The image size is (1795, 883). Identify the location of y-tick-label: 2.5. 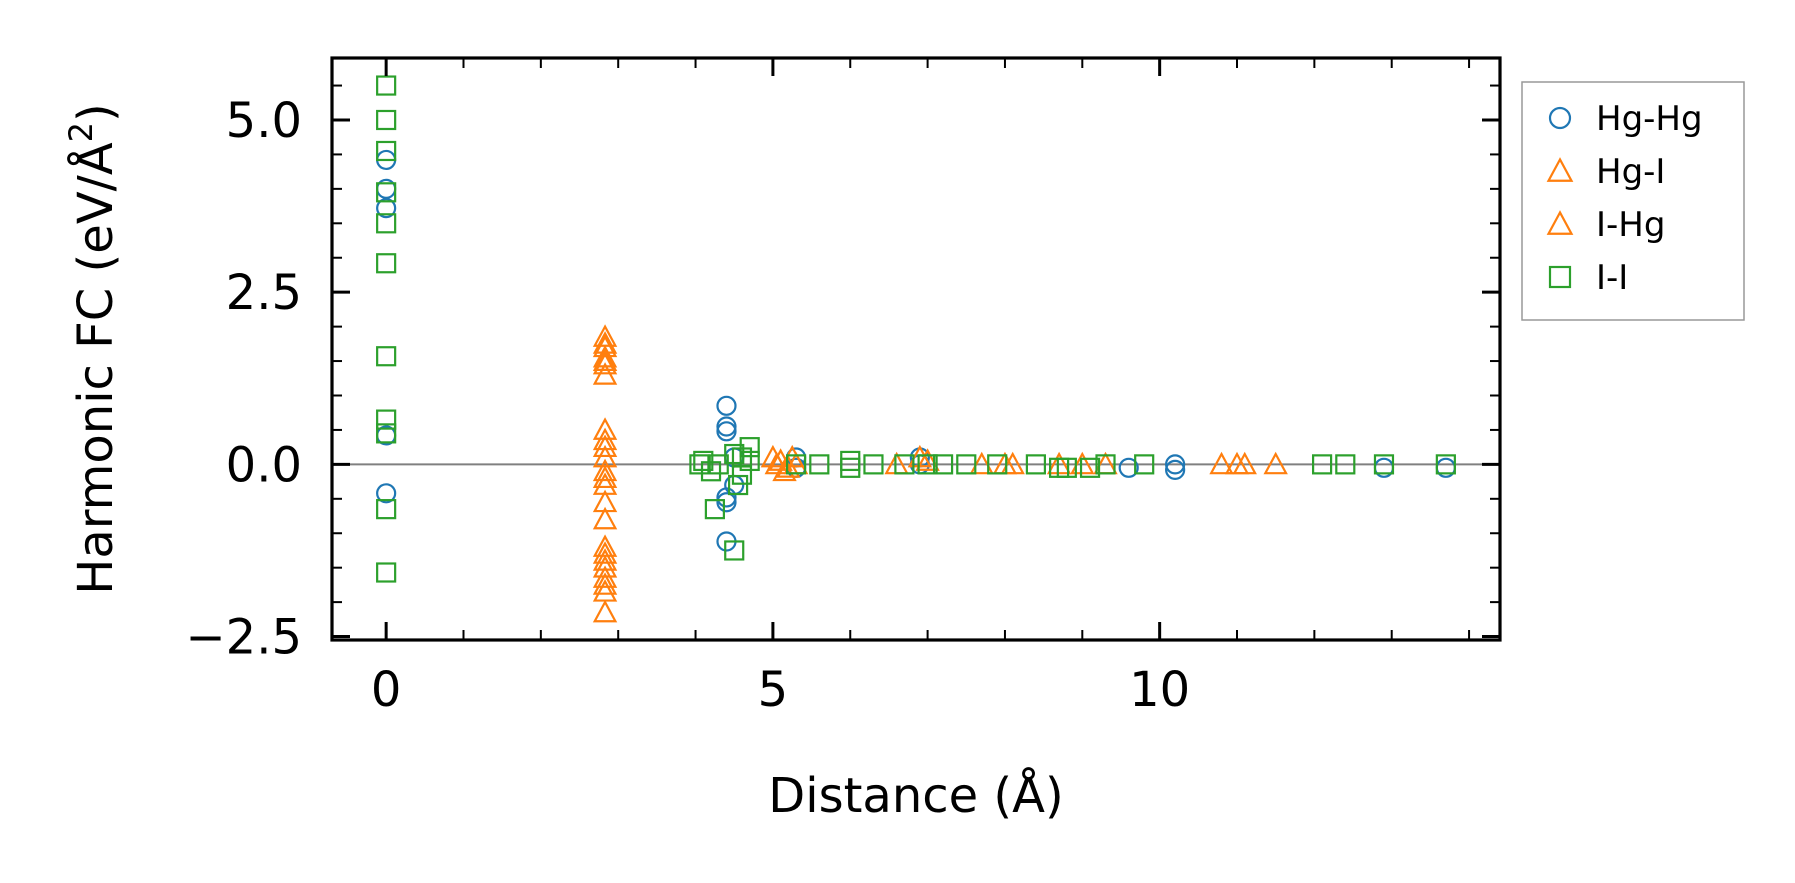
(264, 293).